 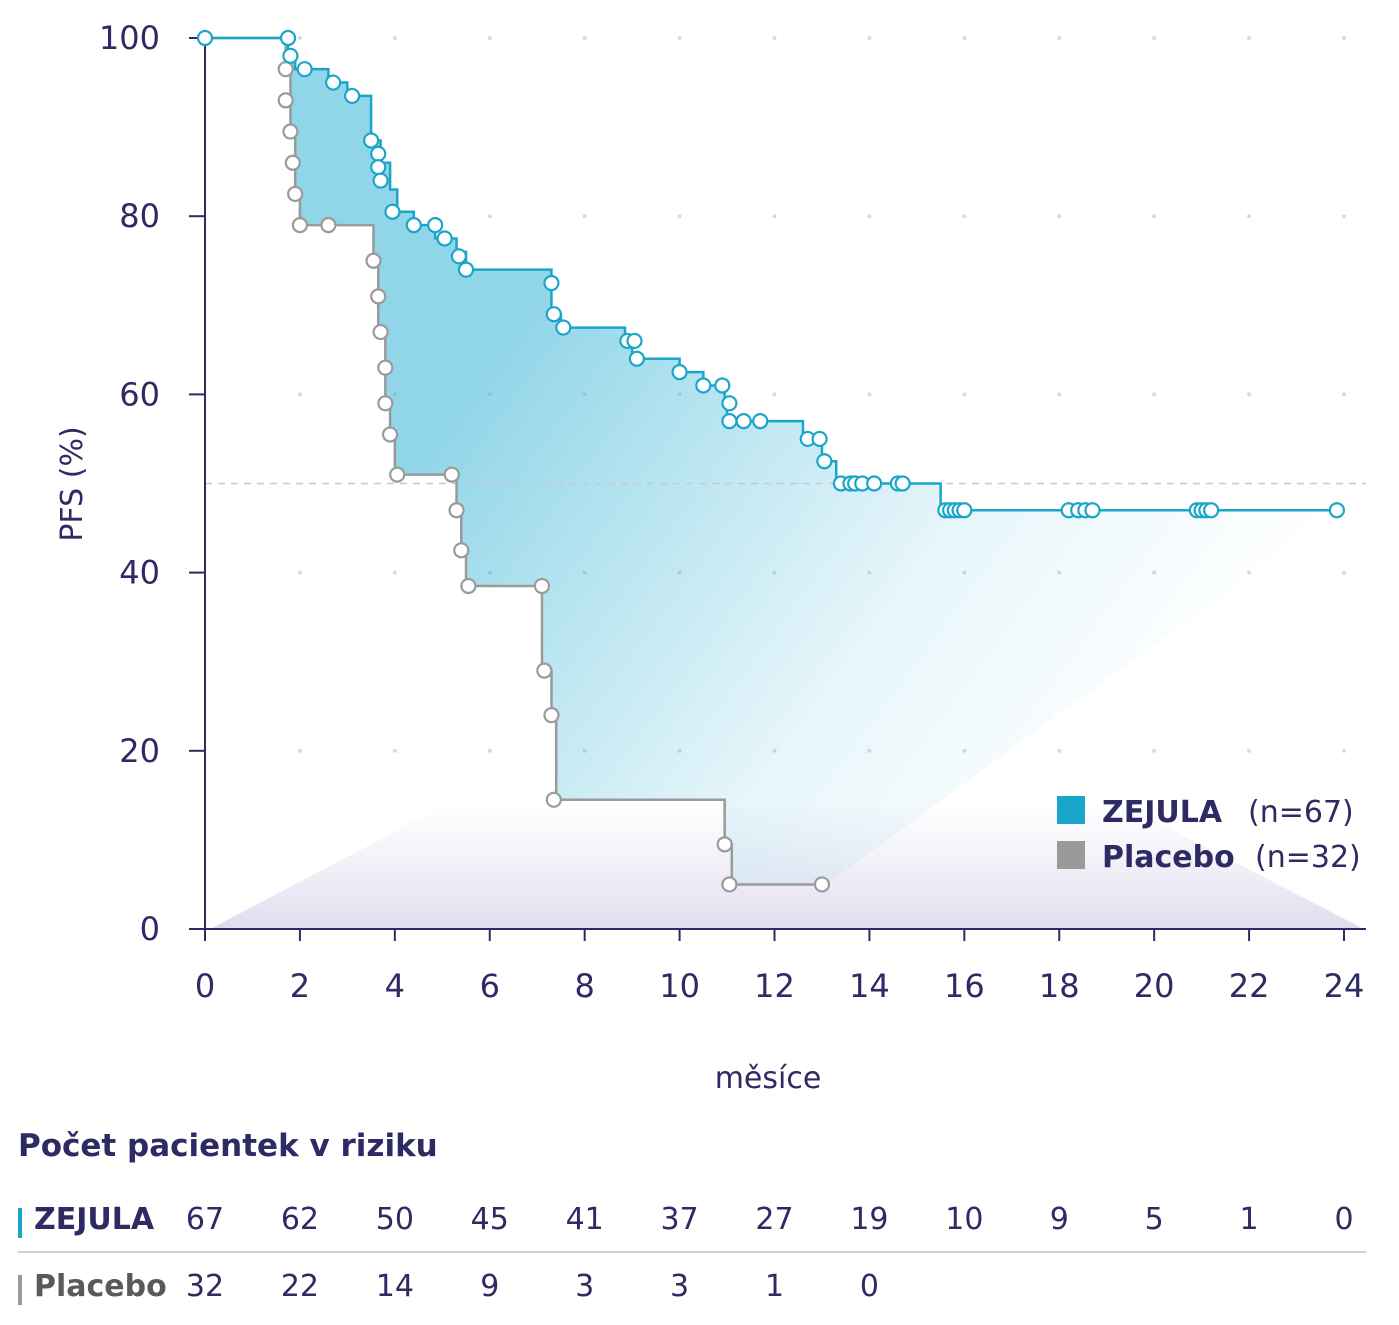 I want to click on legend-n-zejula: (n=67), so click(x=1301, y=812).